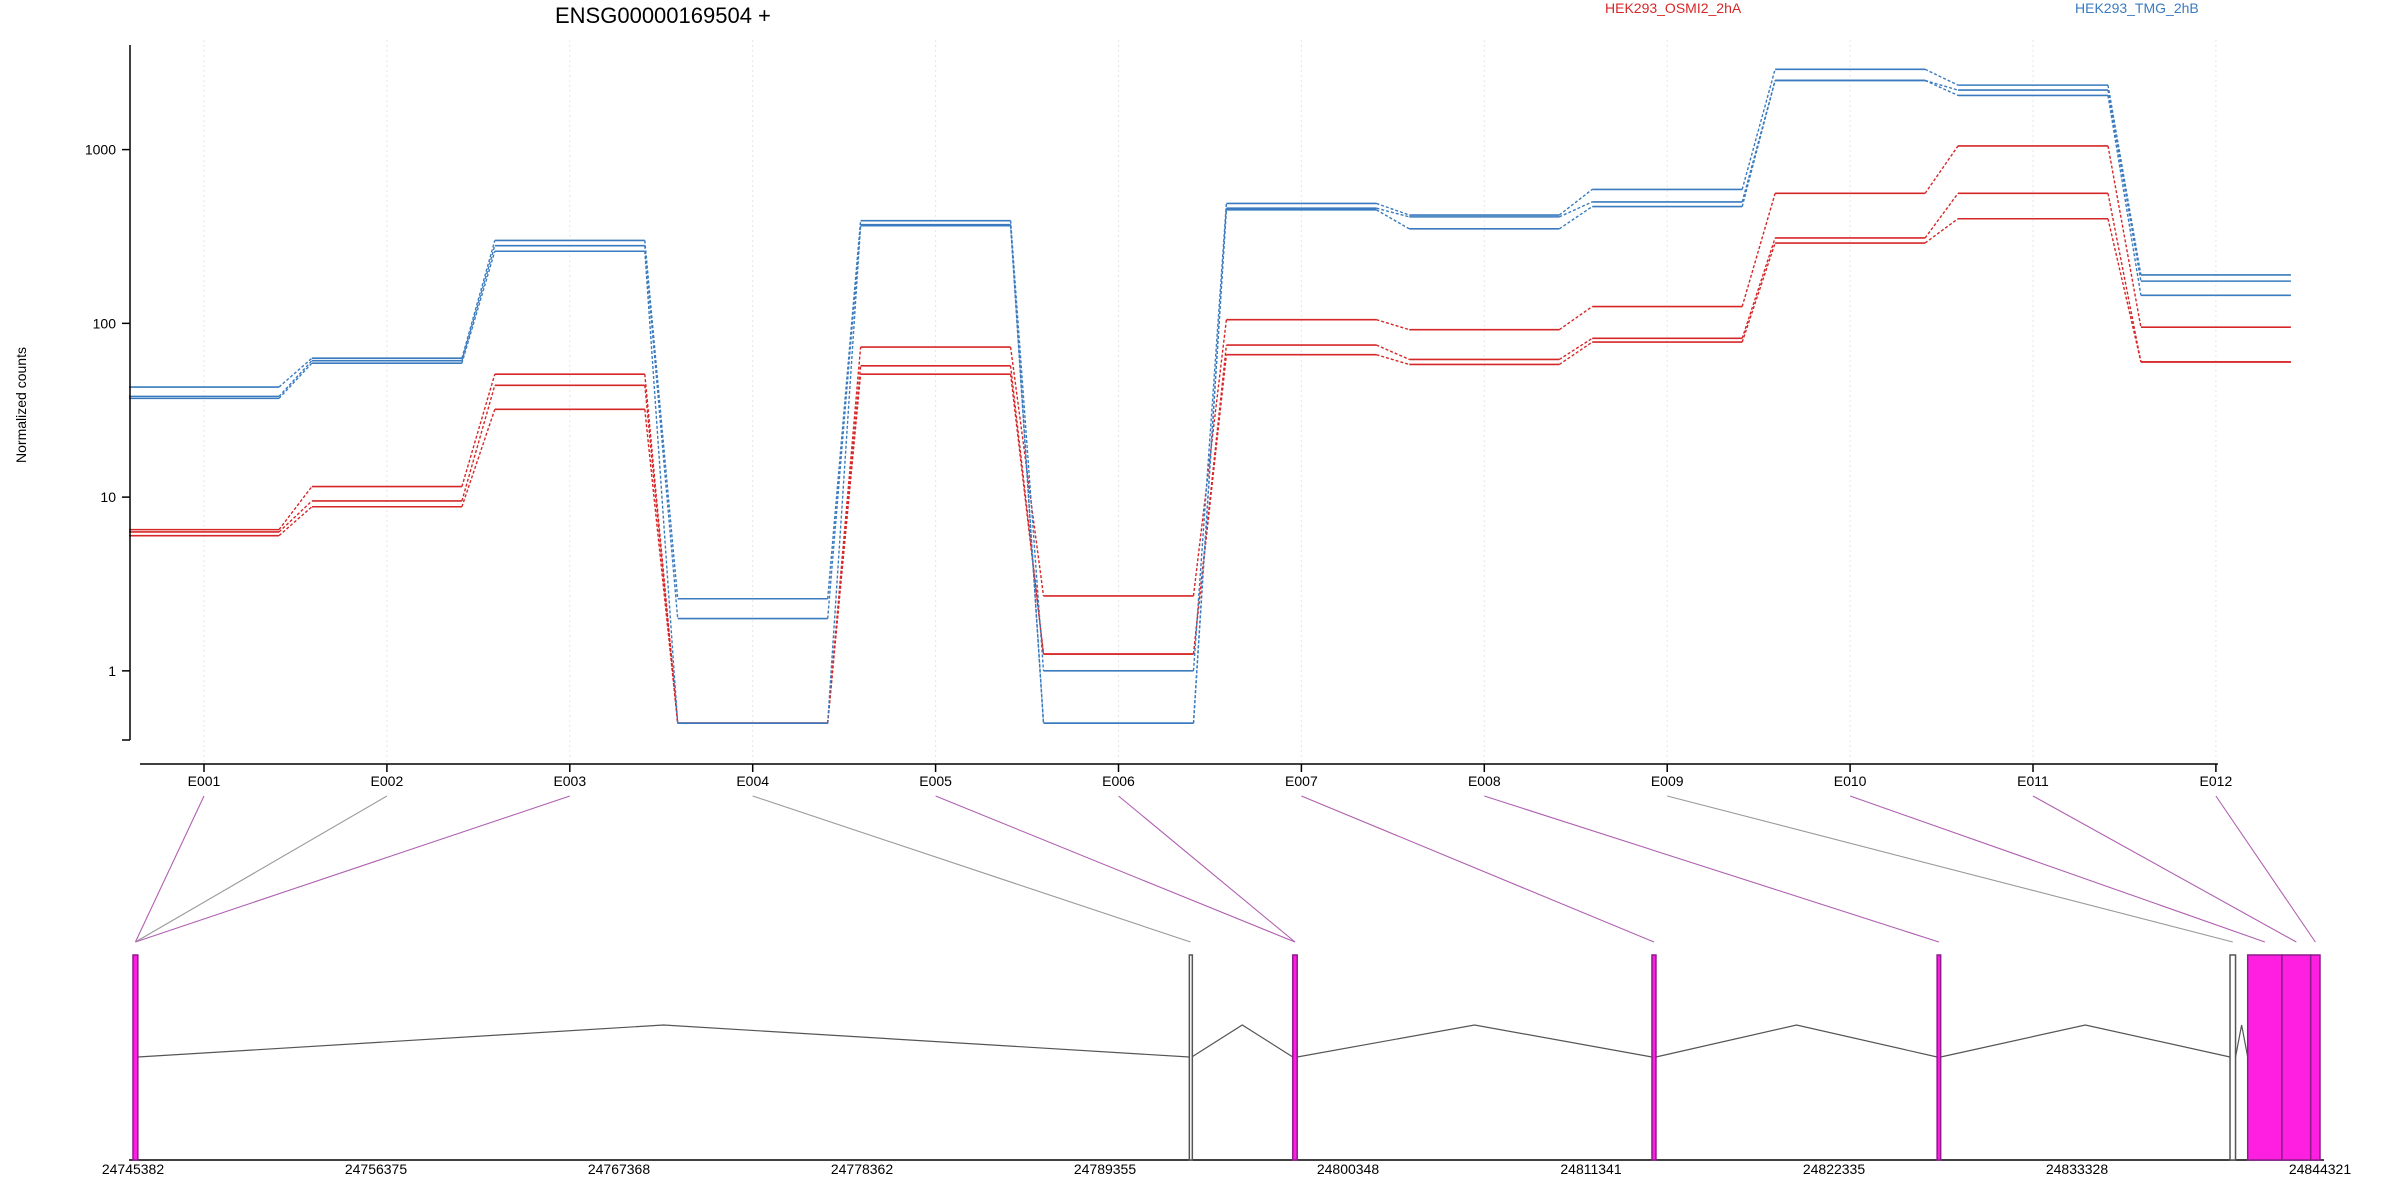  What do you see at coordinates (569, 781) in the screenshot?
I see `x-tick-label-e003: E003` at bounding box center [569, 781].